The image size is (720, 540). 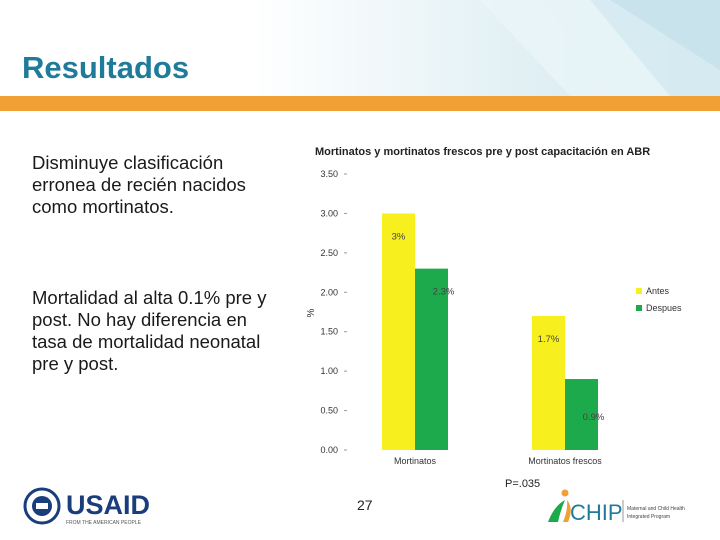 I want to click on y-tick-label-3: 1.50, so click(x=329, y=332).